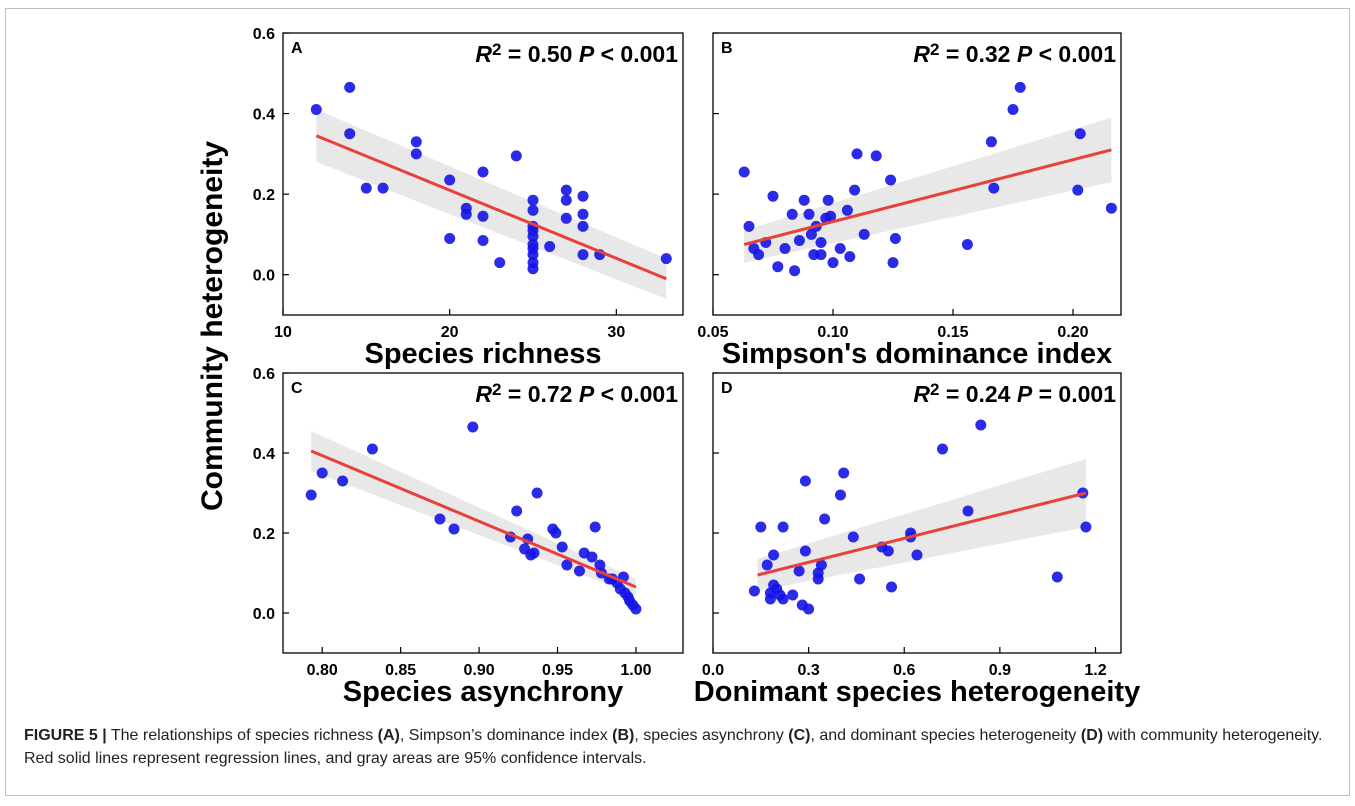  I want to click on x-tick-label: 0.3, so click(809, 670).